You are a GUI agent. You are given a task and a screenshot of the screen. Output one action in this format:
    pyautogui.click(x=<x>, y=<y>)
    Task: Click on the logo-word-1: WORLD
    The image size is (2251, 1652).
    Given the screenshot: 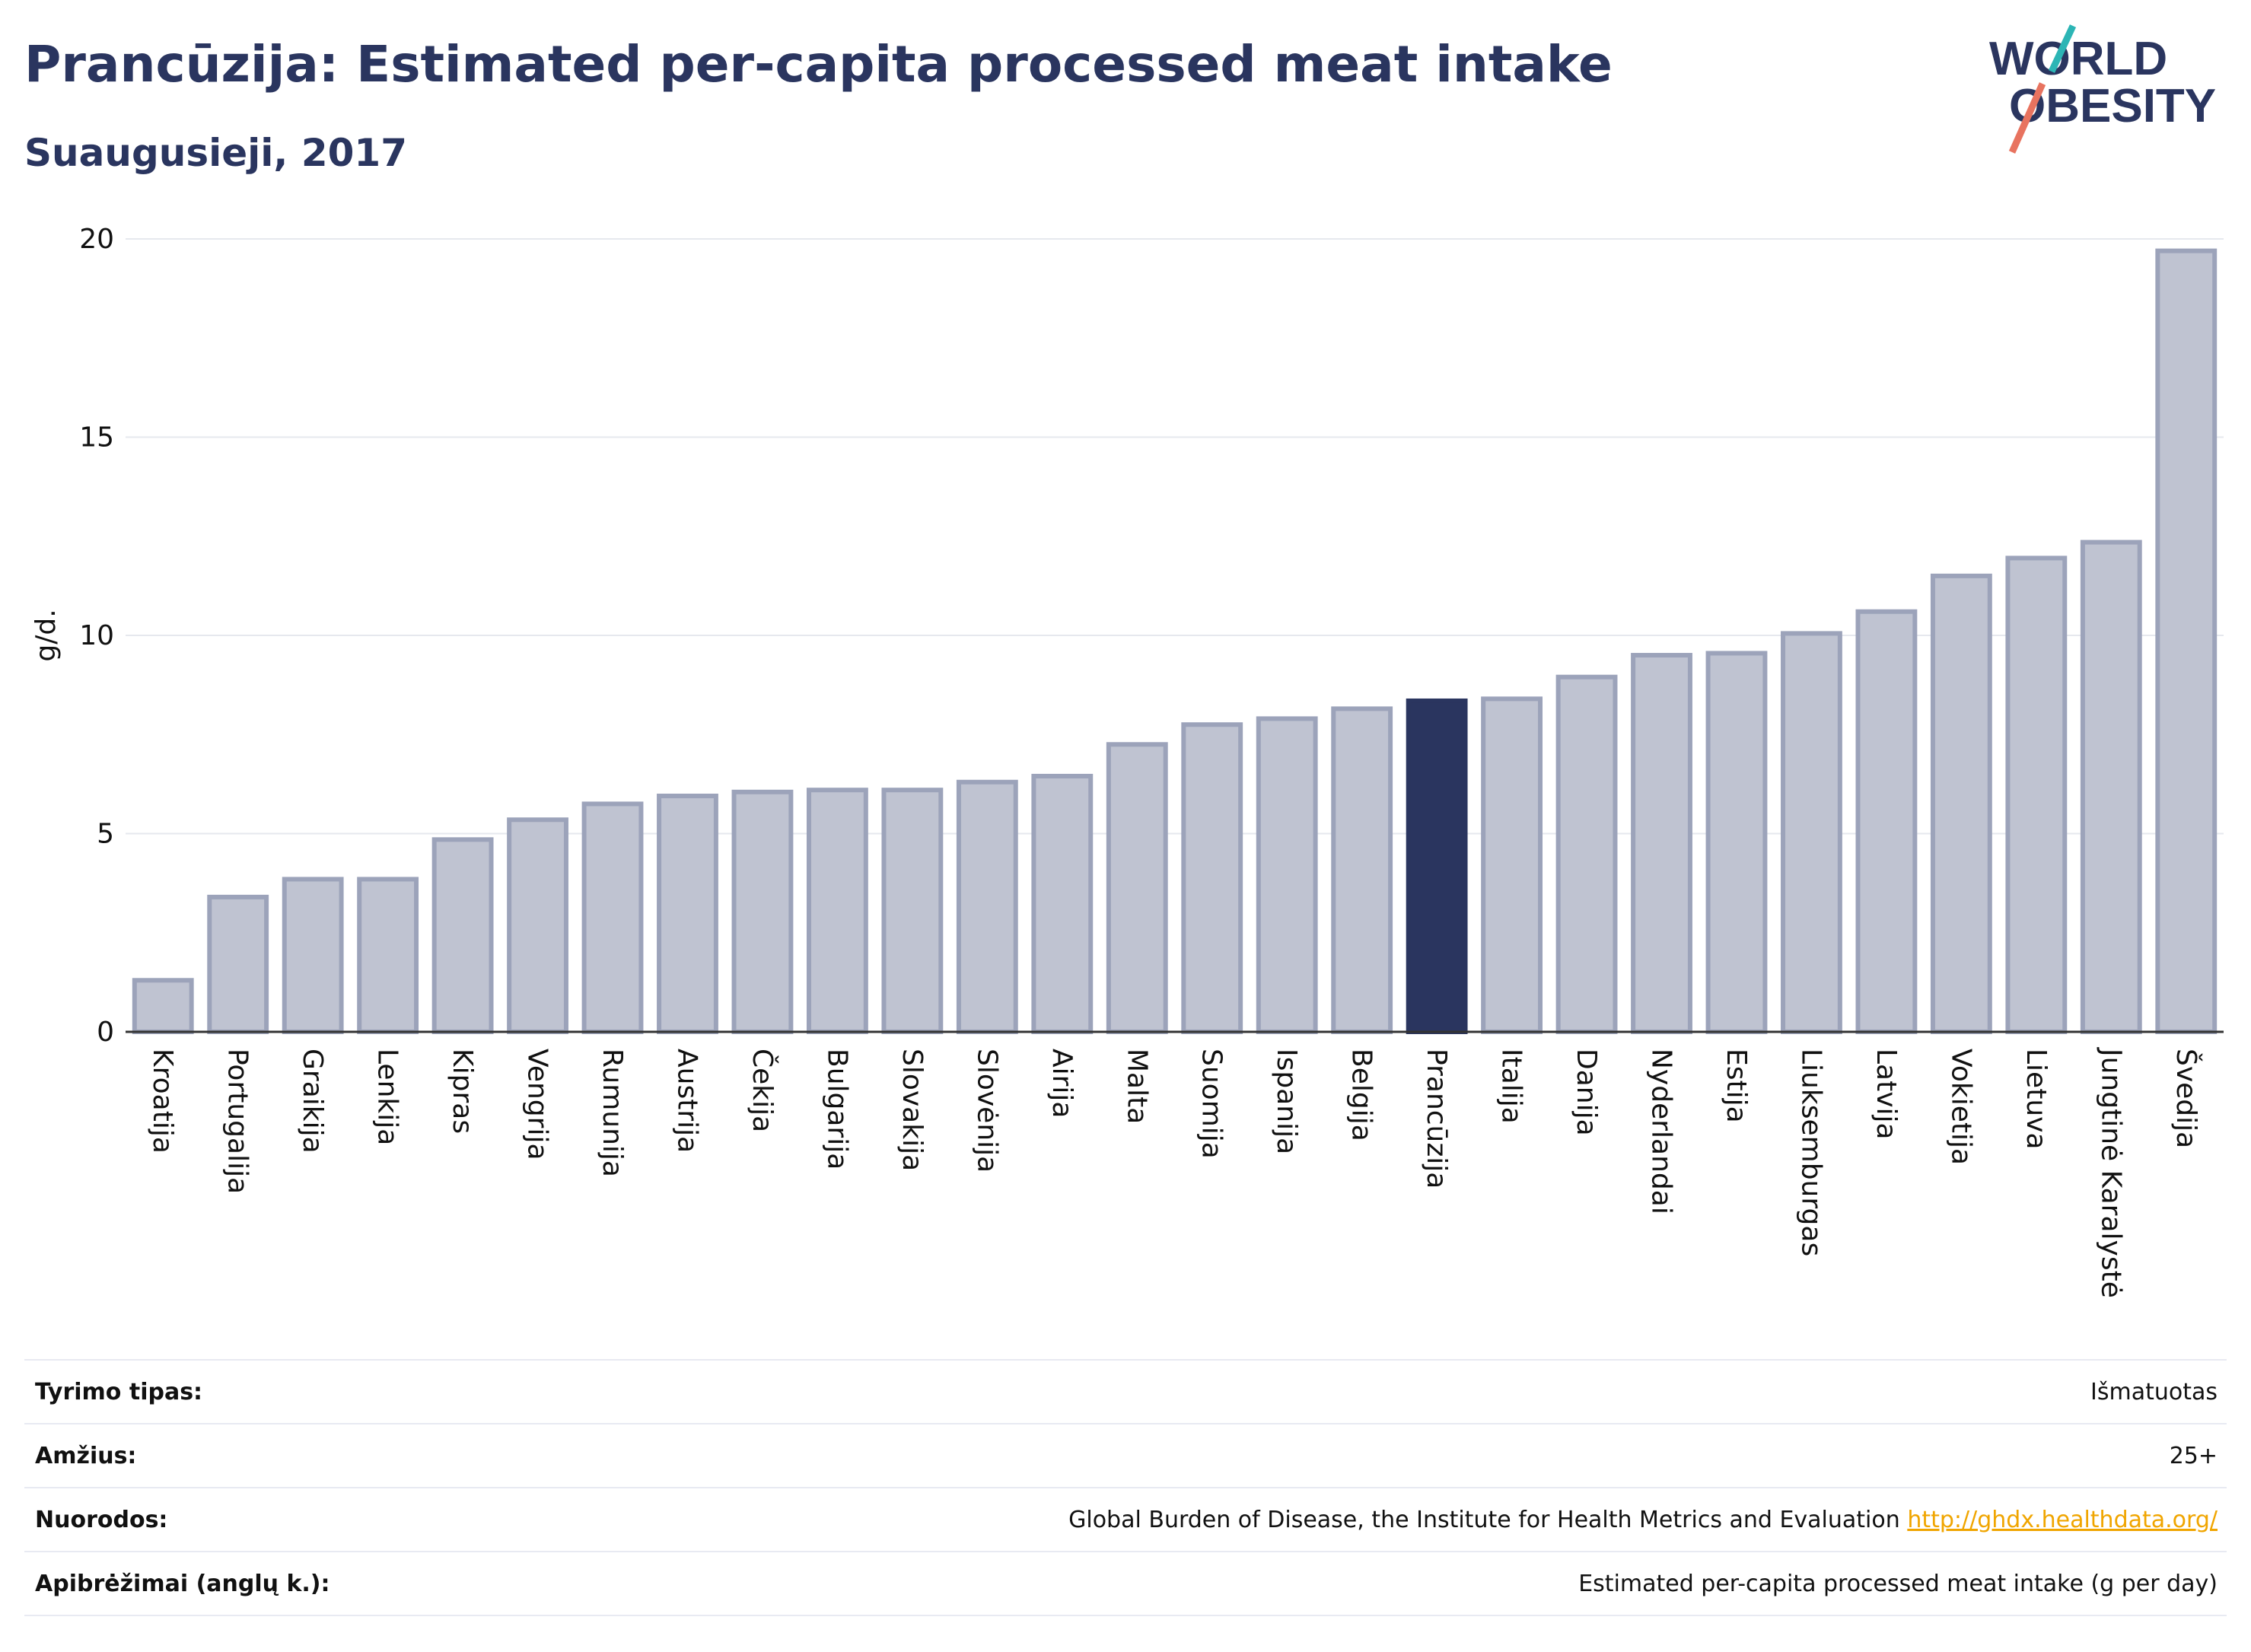 What is the action you would take?
    pyautogui.click(x=2078, y=59)
    